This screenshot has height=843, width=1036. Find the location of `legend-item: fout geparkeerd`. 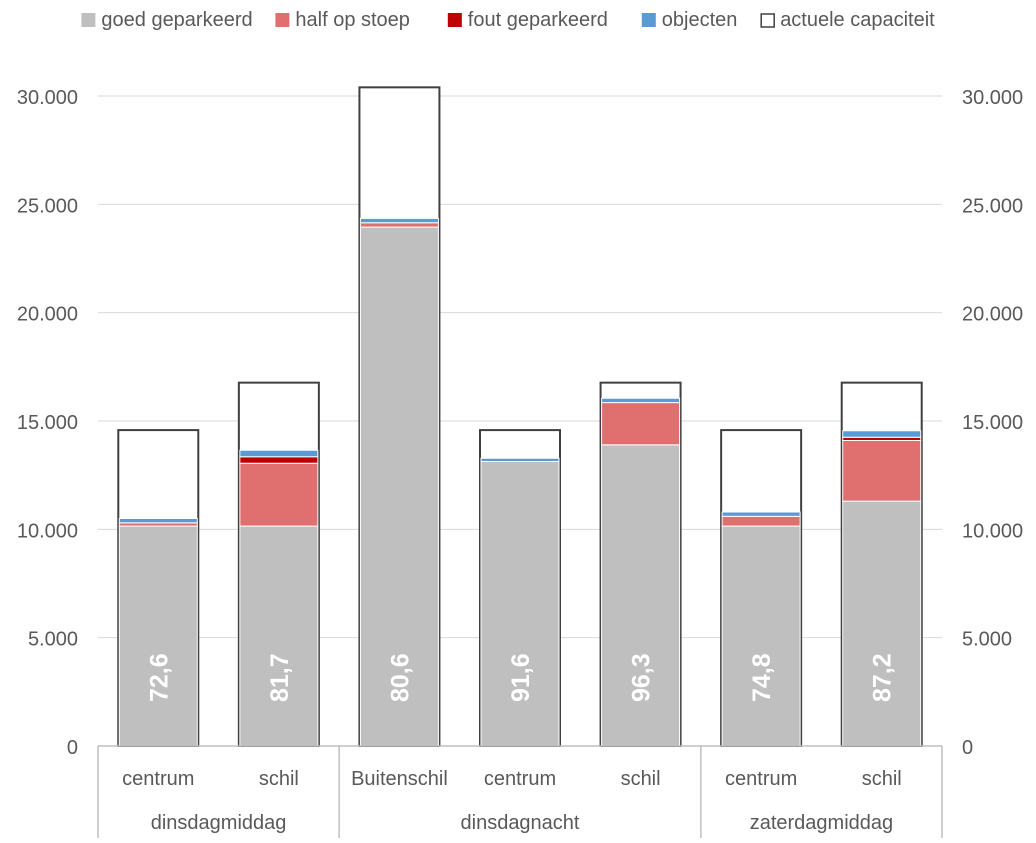

legend-item: fout geparkeerd is located at coordinates (527, 20).